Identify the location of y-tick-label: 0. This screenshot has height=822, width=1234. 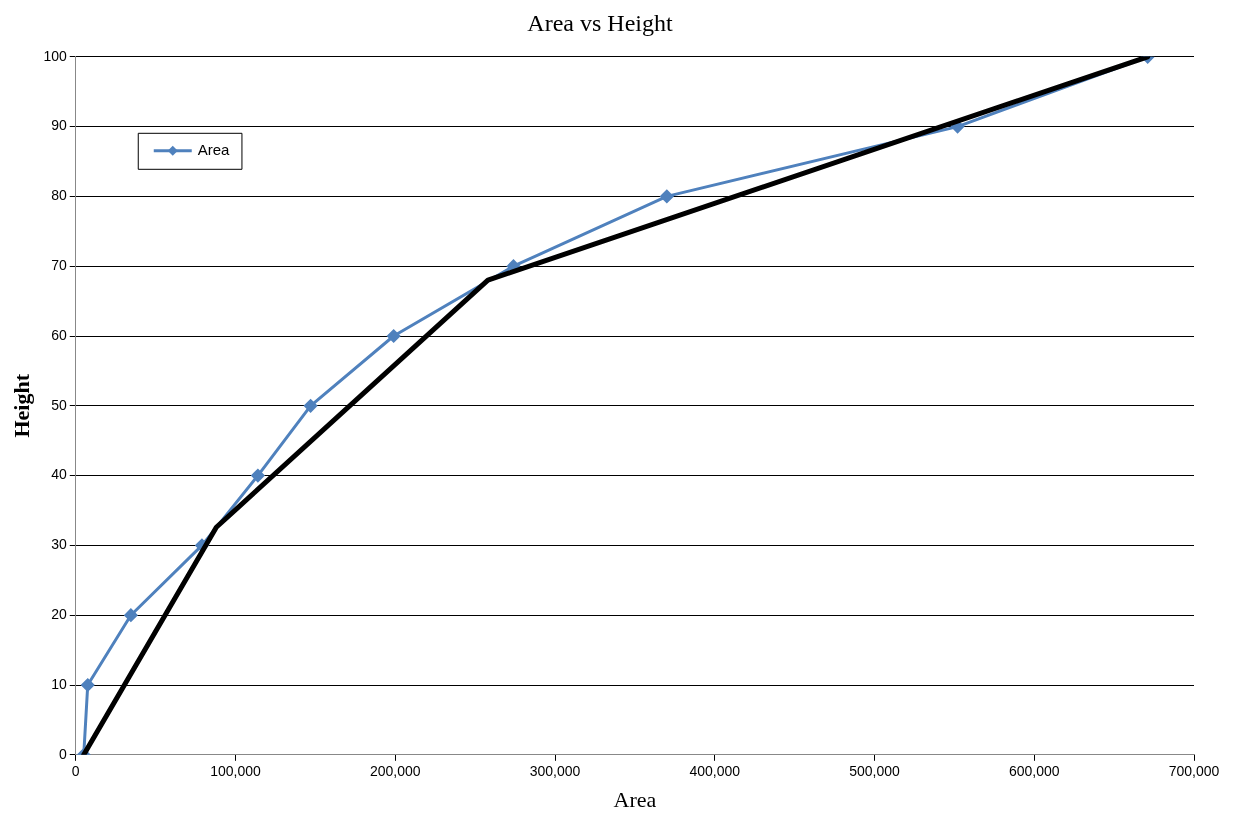
(62, 753).